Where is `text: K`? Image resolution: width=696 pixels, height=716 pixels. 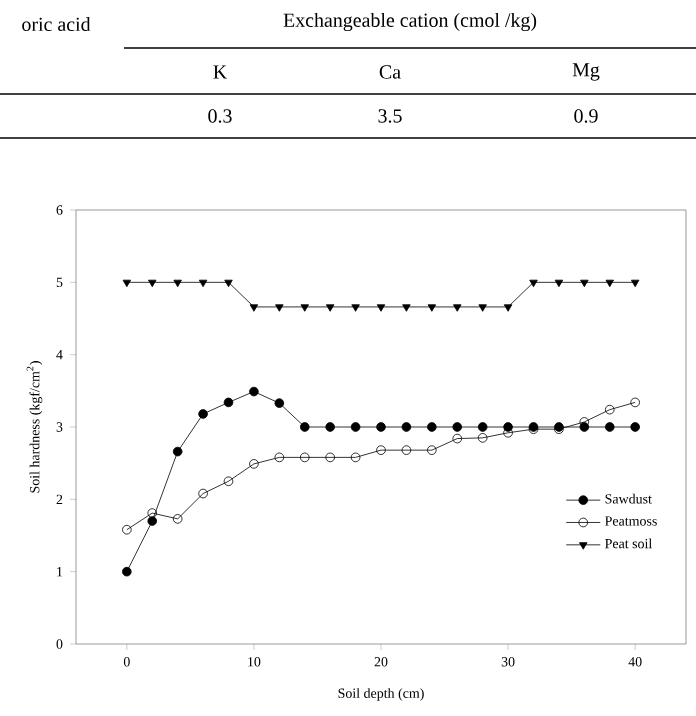 text: K is located at coordinates (220, 72).